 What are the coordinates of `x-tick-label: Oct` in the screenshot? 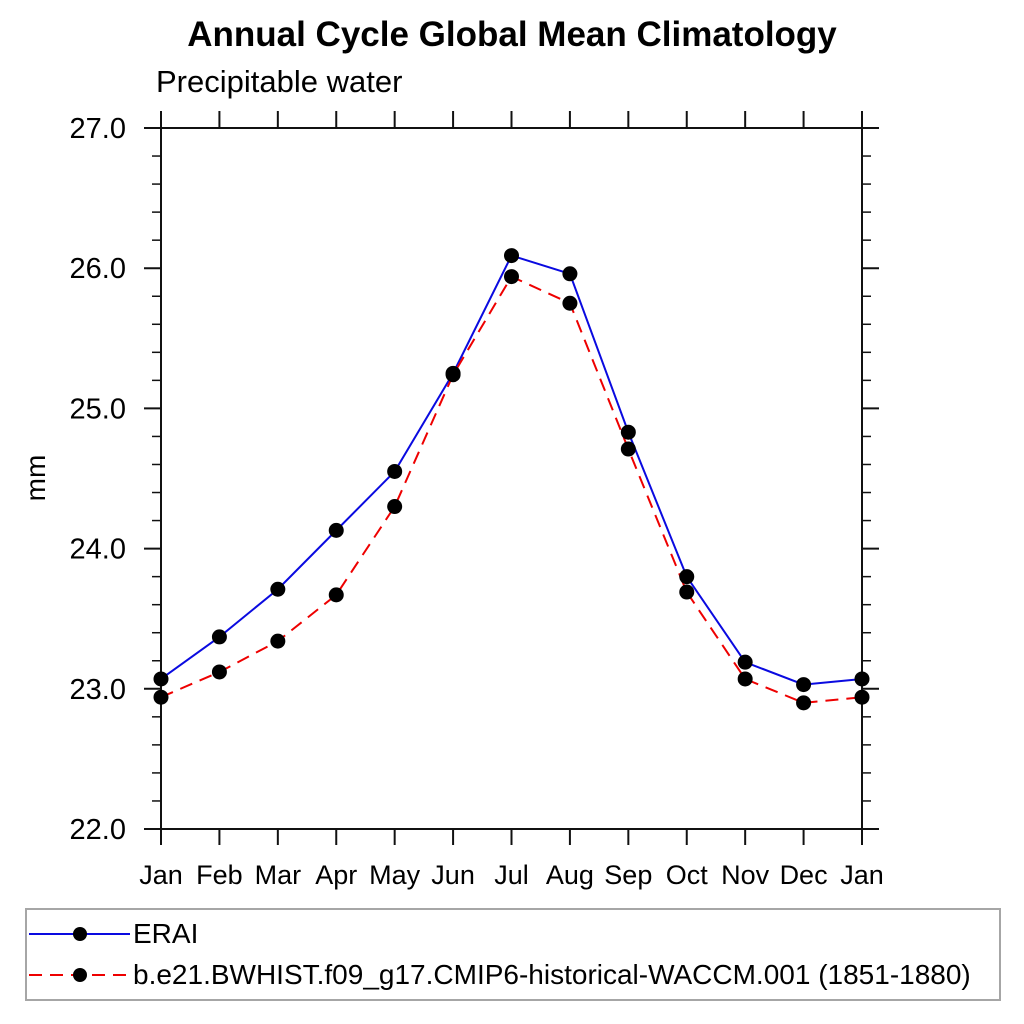 It's located at (687, 875).